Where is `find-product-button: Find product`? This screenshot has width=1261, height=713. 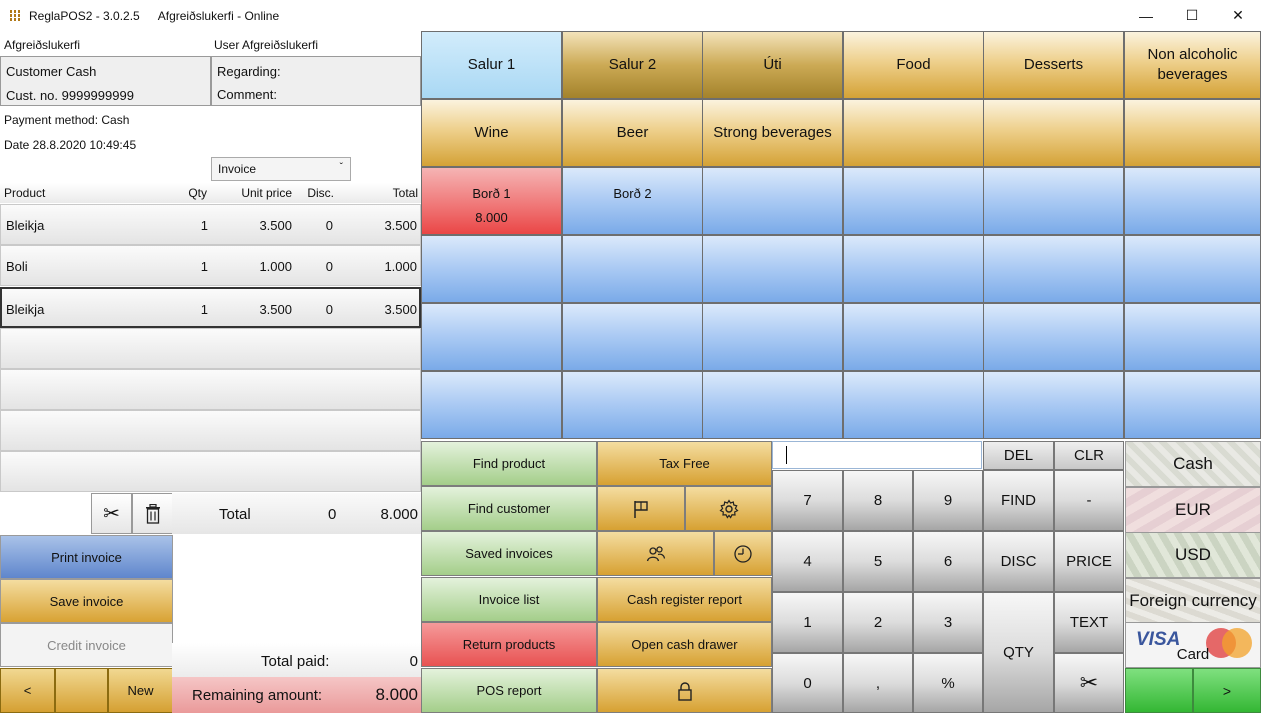 find-product-button: Find product is located at coordinates (509, 463).